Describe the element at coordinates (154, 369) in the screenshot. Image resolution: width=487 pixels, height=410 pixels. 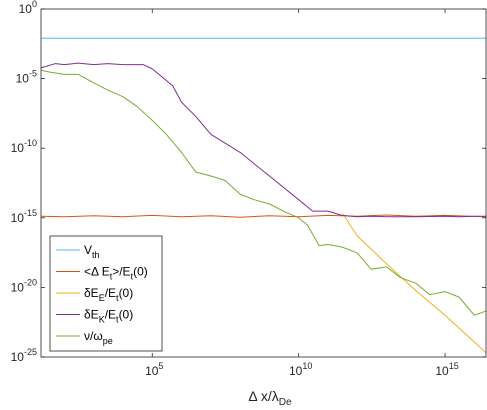
I see `x-tick-label: 105` at that location.